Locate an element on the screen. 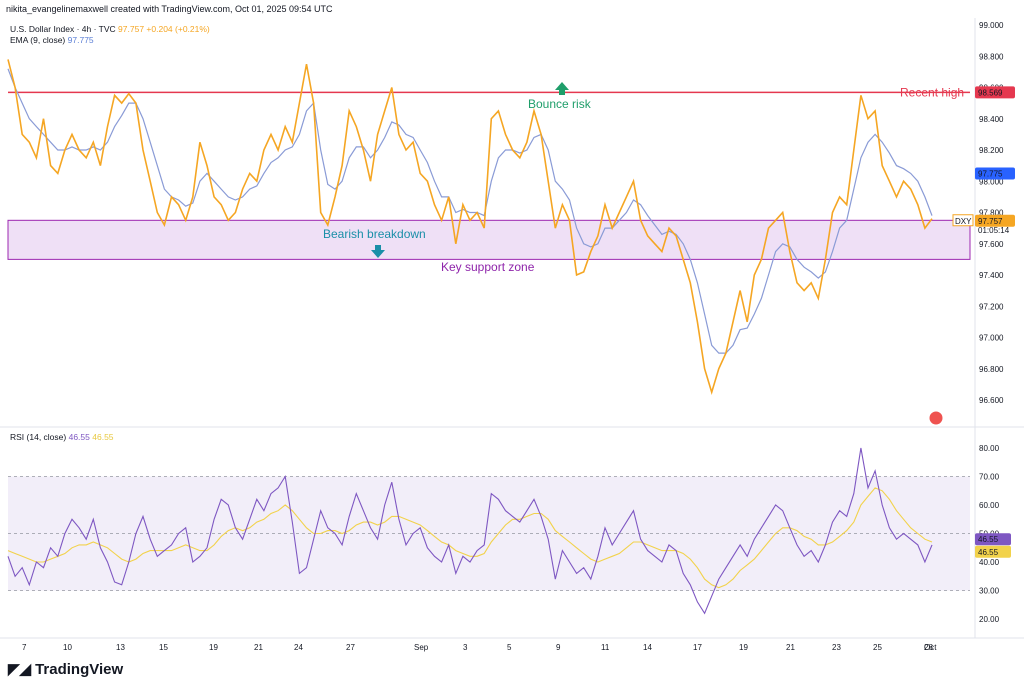 This screenshot has height=690, width=1024. price-axis-tick: 97.400 is located at coordinates (991, 275).